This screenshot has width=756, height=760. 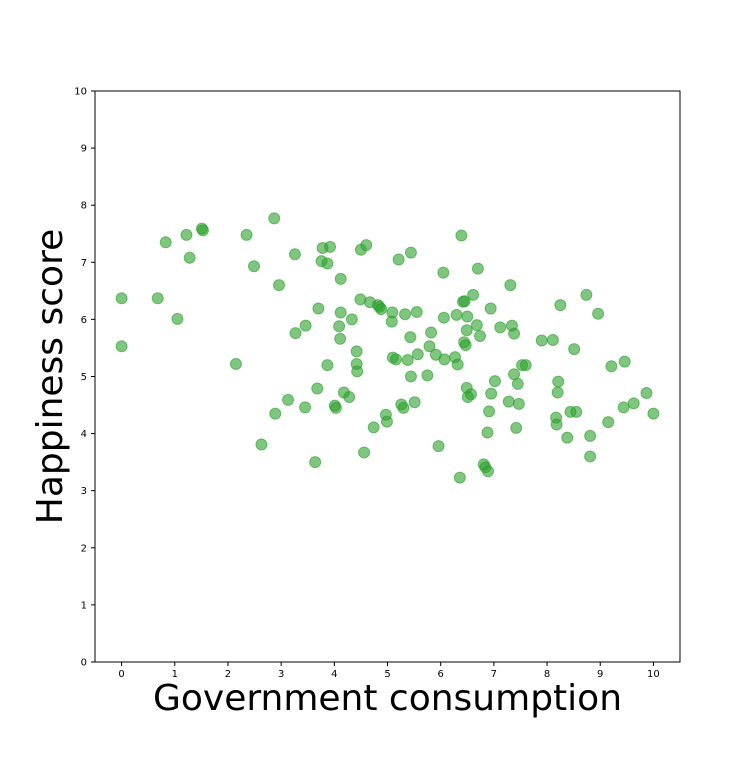 What do you see at coordinates (334, 674) in the screenshot?
I see `x-tick-label: 4` at bounding box center [334, 674].